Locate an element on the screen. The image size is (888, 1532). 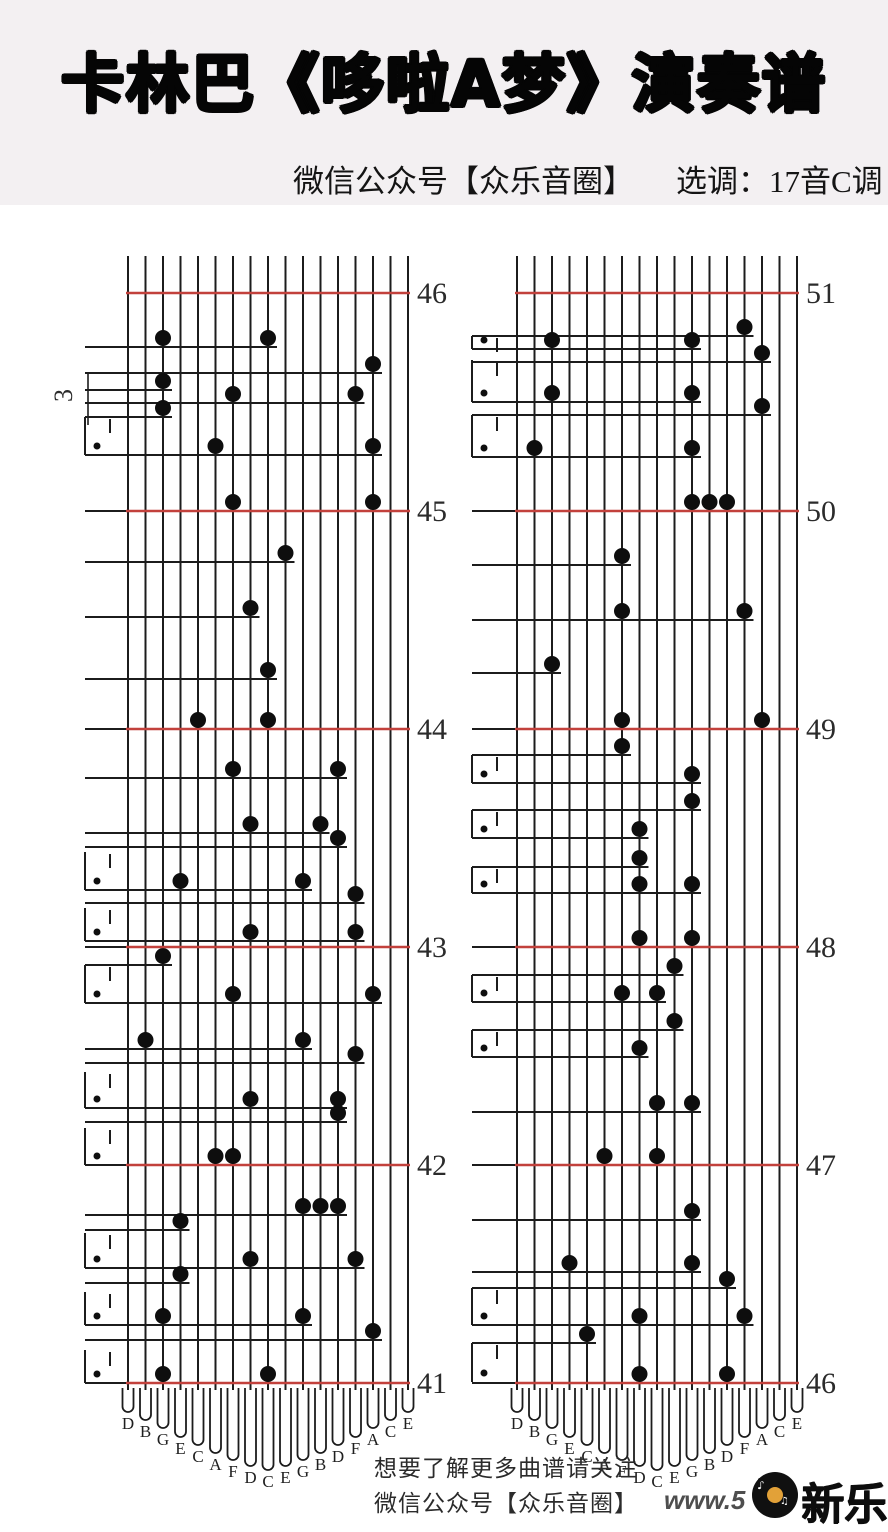
subtitle-tuning: 选调：17音C调 is located at coordinates (779, 181).